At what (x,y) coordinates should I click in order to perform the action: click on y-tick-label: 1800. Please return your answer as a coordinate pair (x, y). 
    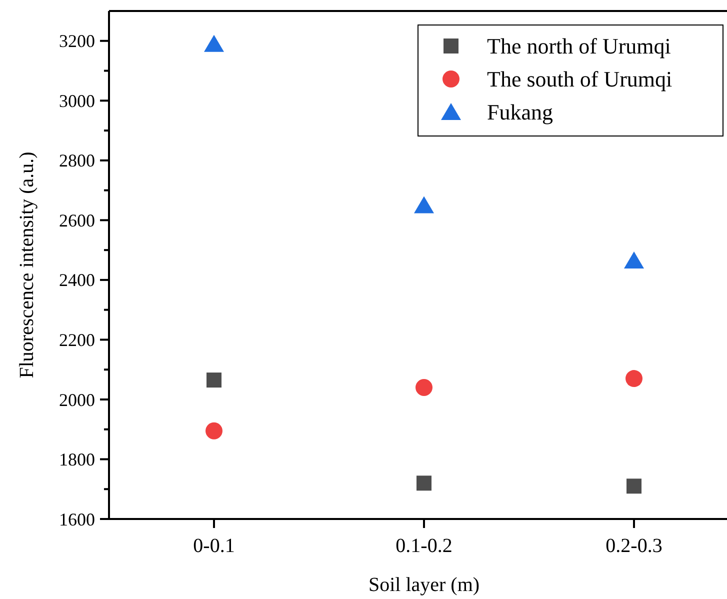
    Looking at the image, I should click on (77, 460).